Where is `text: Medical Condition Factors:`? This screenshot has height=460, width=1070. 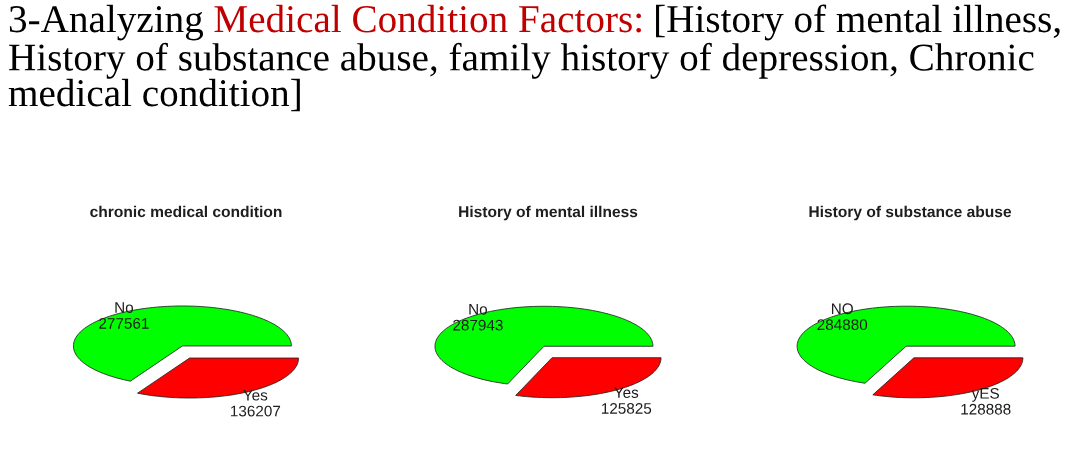
text: Medical Condition Factors: is located at coordinates (427, 18).